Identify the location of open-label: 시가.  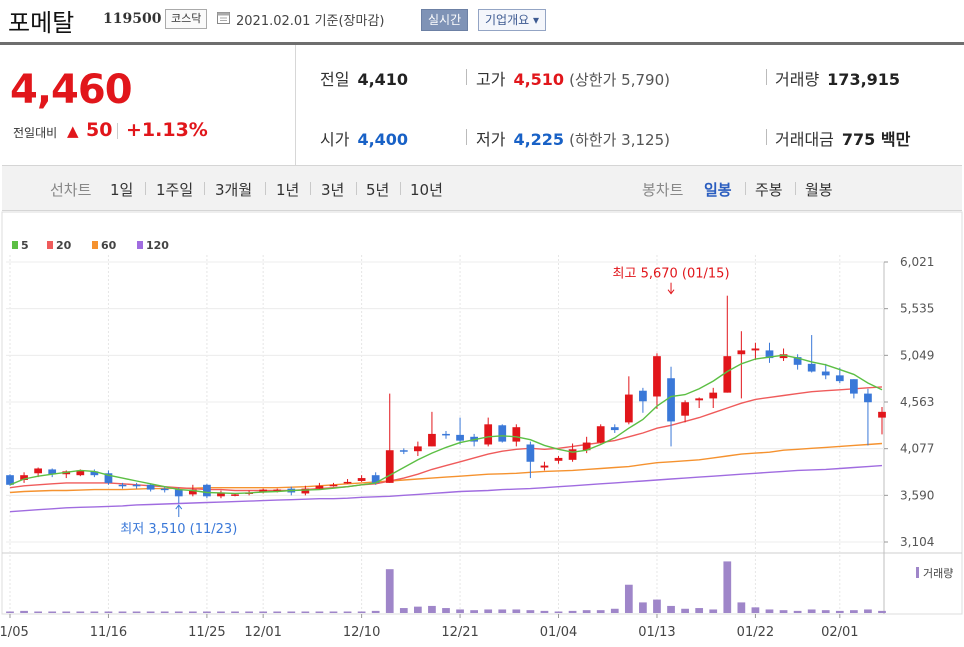
(335, 139).